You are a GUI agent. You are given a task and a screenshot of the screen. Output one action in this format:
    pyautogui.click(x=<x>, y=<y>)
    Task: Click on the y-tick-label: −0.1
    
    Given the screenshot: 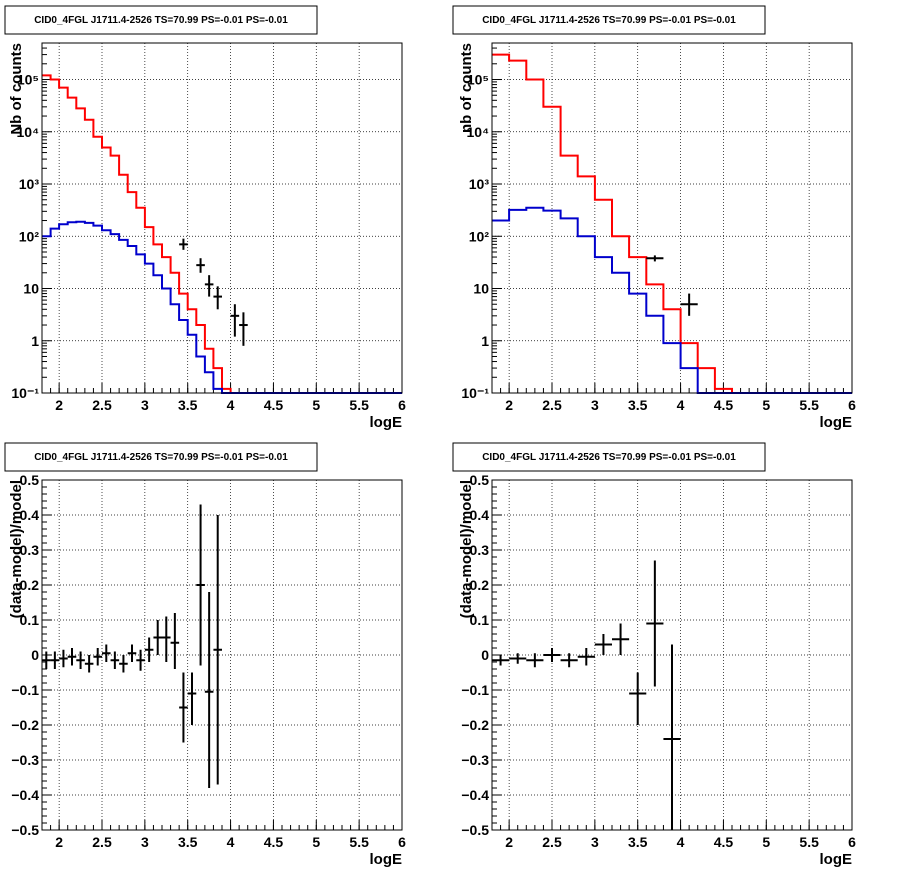 What is the action you would take?
    pyautogui.click(x=475, y=690)
    